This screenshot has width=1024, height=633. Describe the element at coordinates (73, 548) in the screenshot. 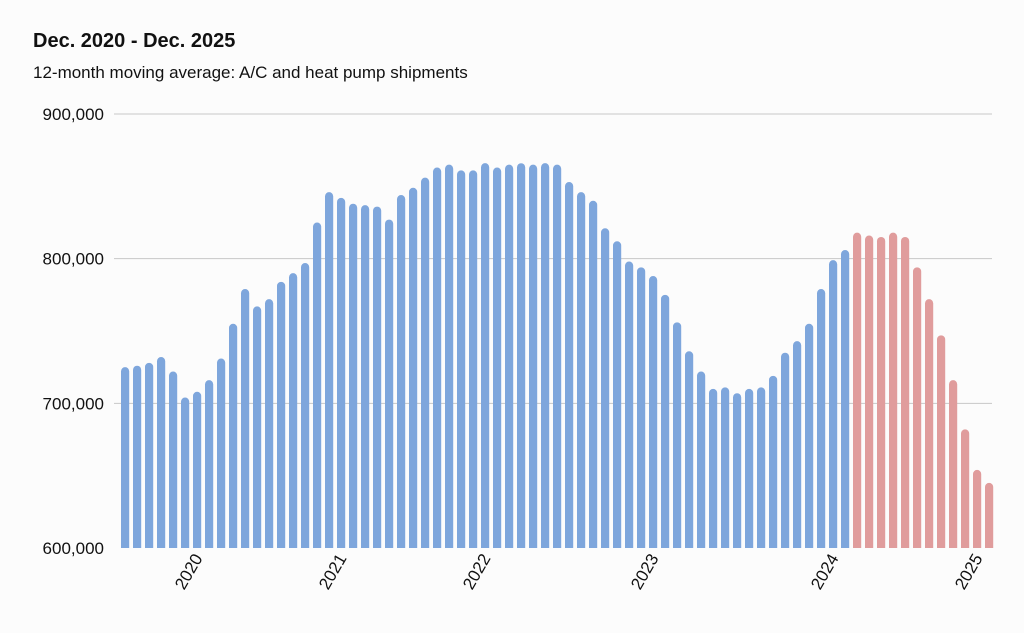

I see `y-tick-label: 600,000` at that location.